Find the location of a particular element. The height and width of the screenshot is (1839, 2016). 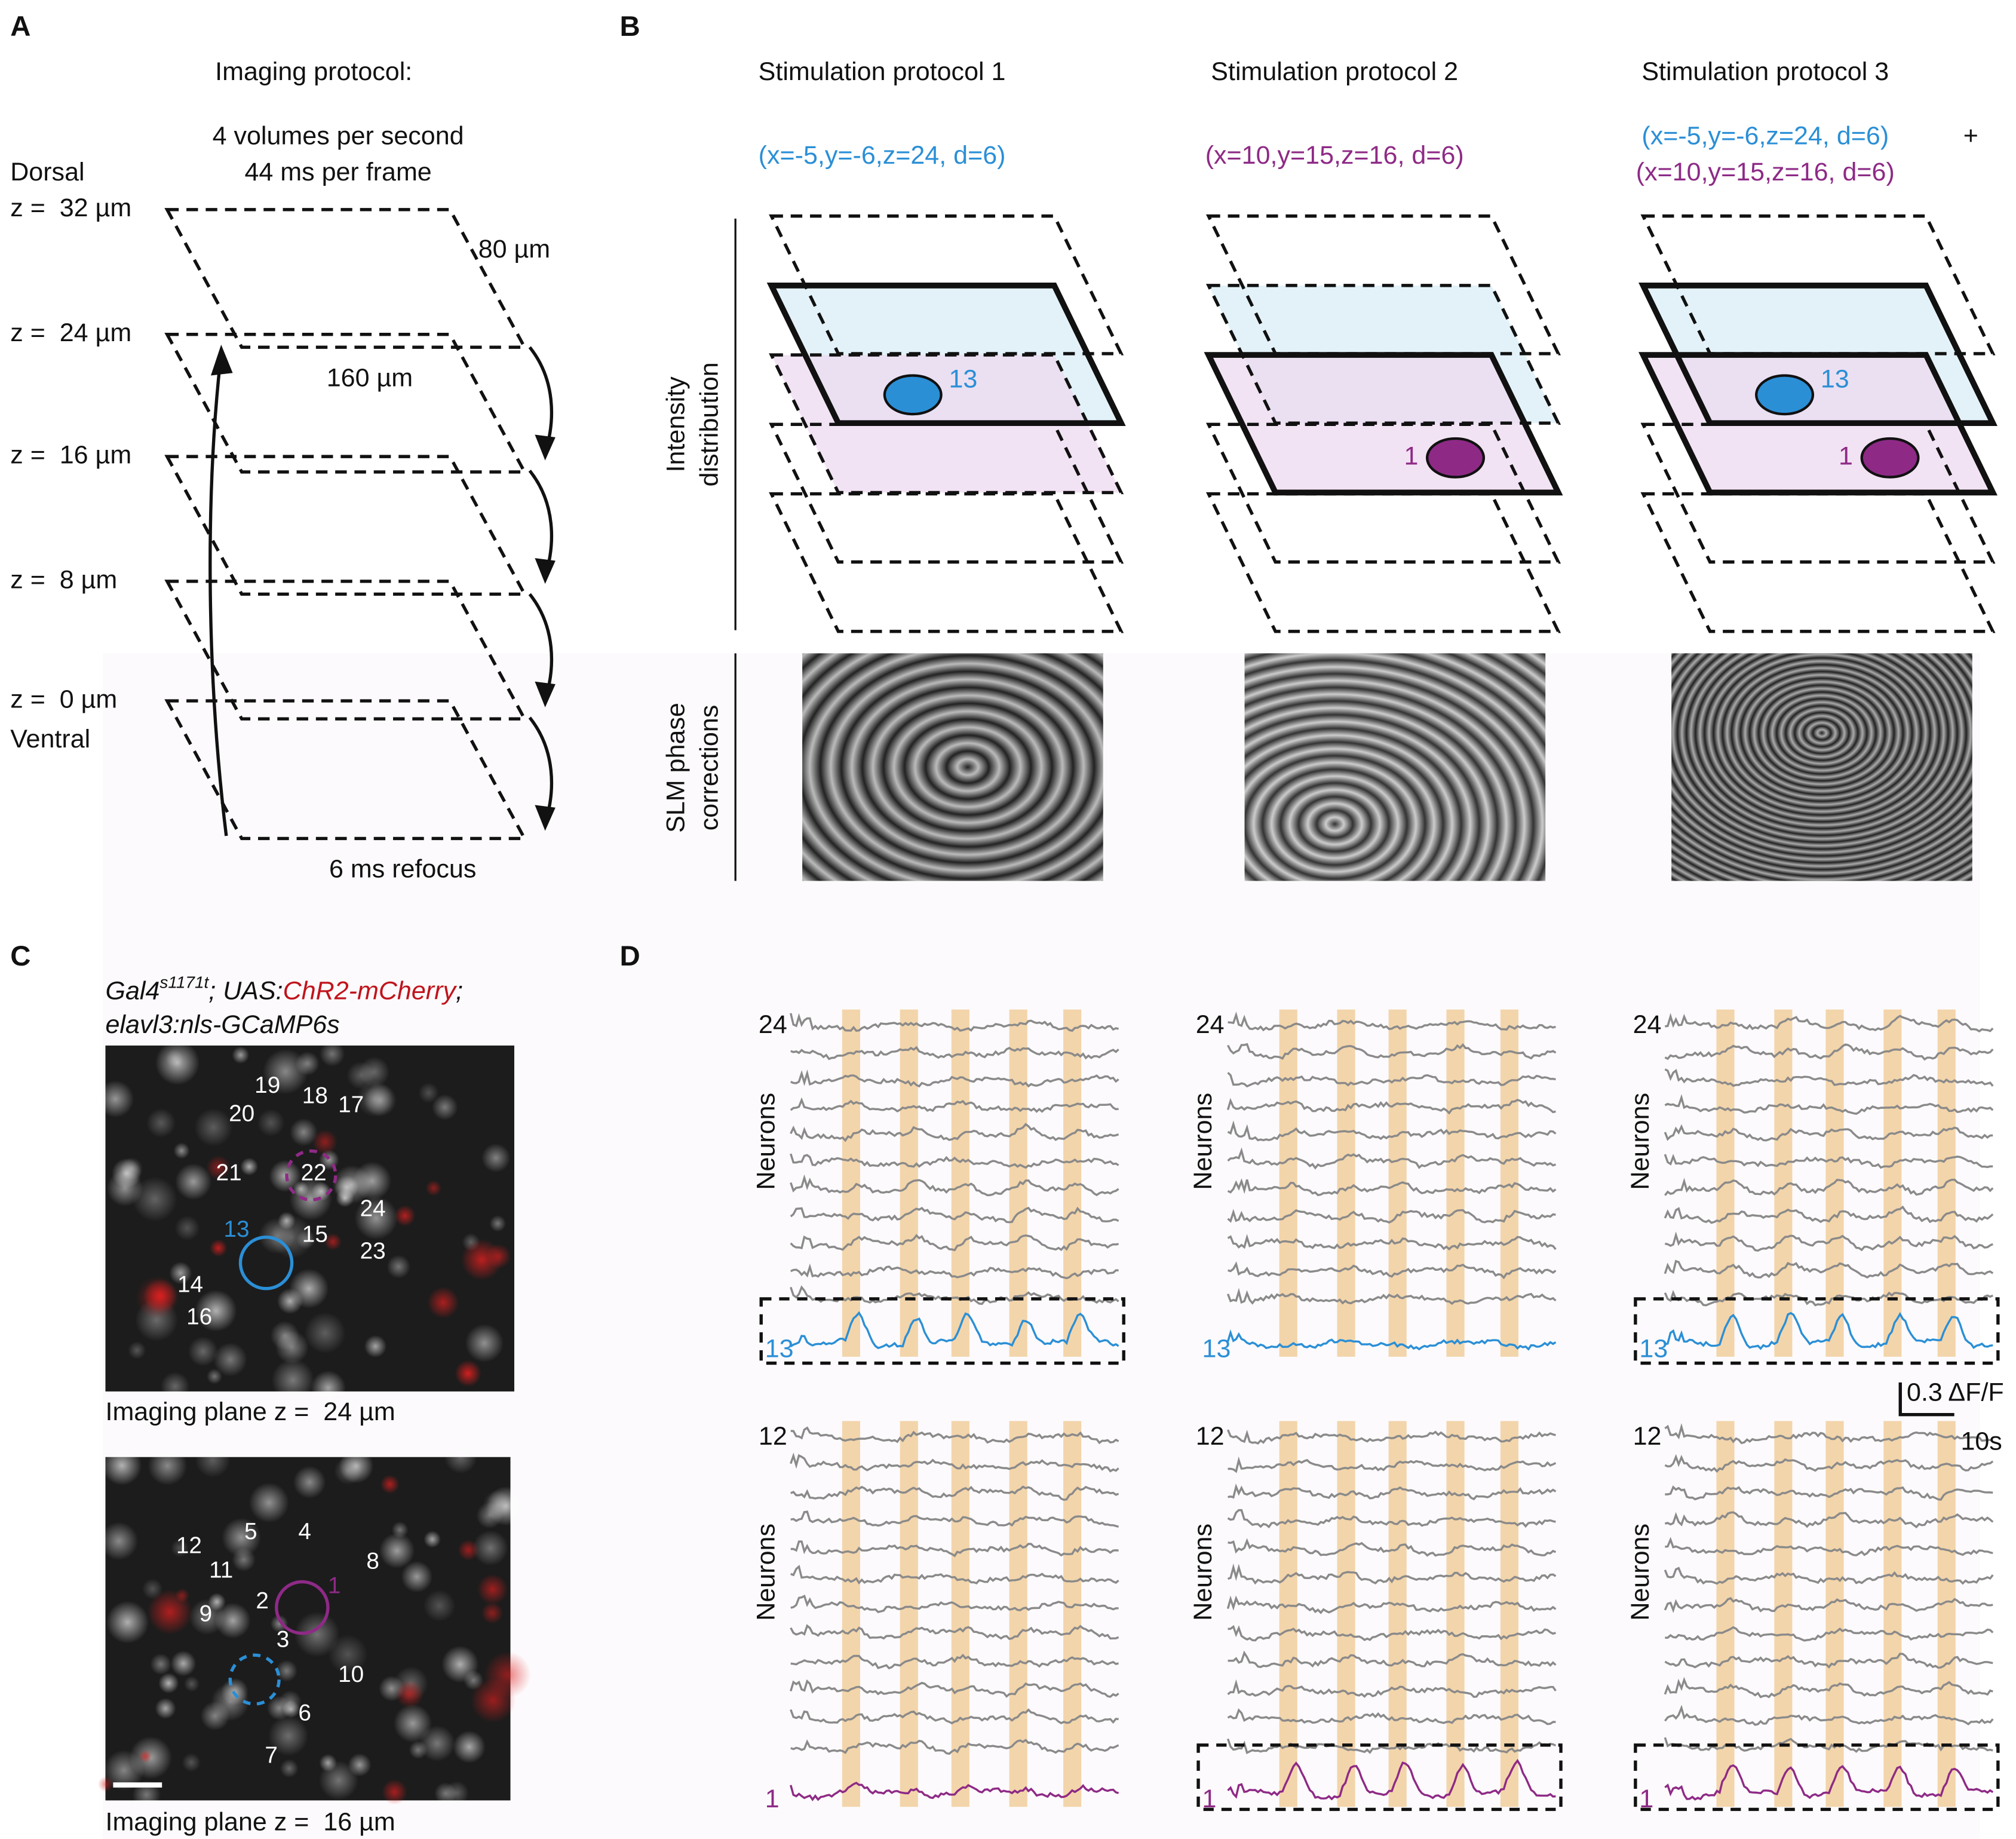

row-label: corrections is located at coordinates (710, 767).